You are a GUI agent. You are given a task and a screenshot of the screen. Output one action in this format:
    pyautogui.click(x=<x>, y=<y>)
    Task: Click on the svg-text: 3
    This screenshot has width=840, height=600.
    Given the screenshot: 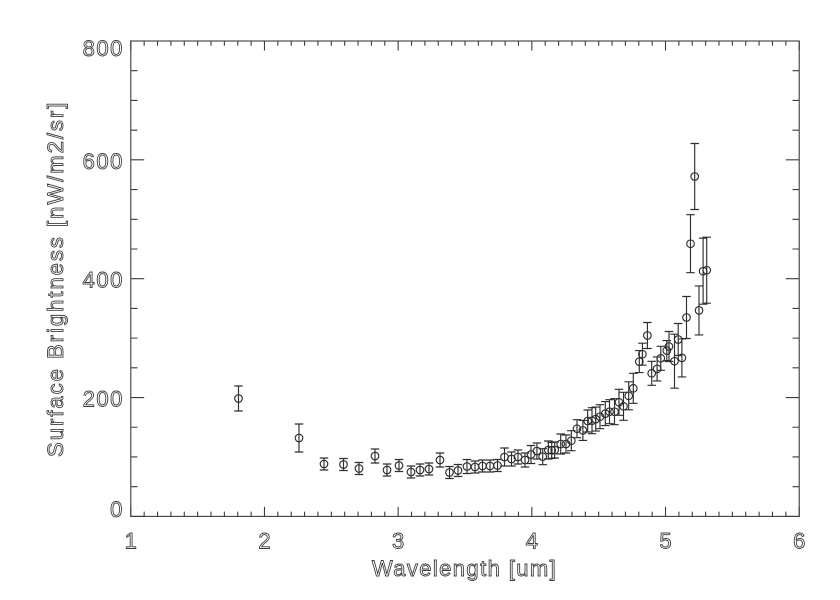 What is the action you would take?
    pyautogui.click(x=399, y=541)
    